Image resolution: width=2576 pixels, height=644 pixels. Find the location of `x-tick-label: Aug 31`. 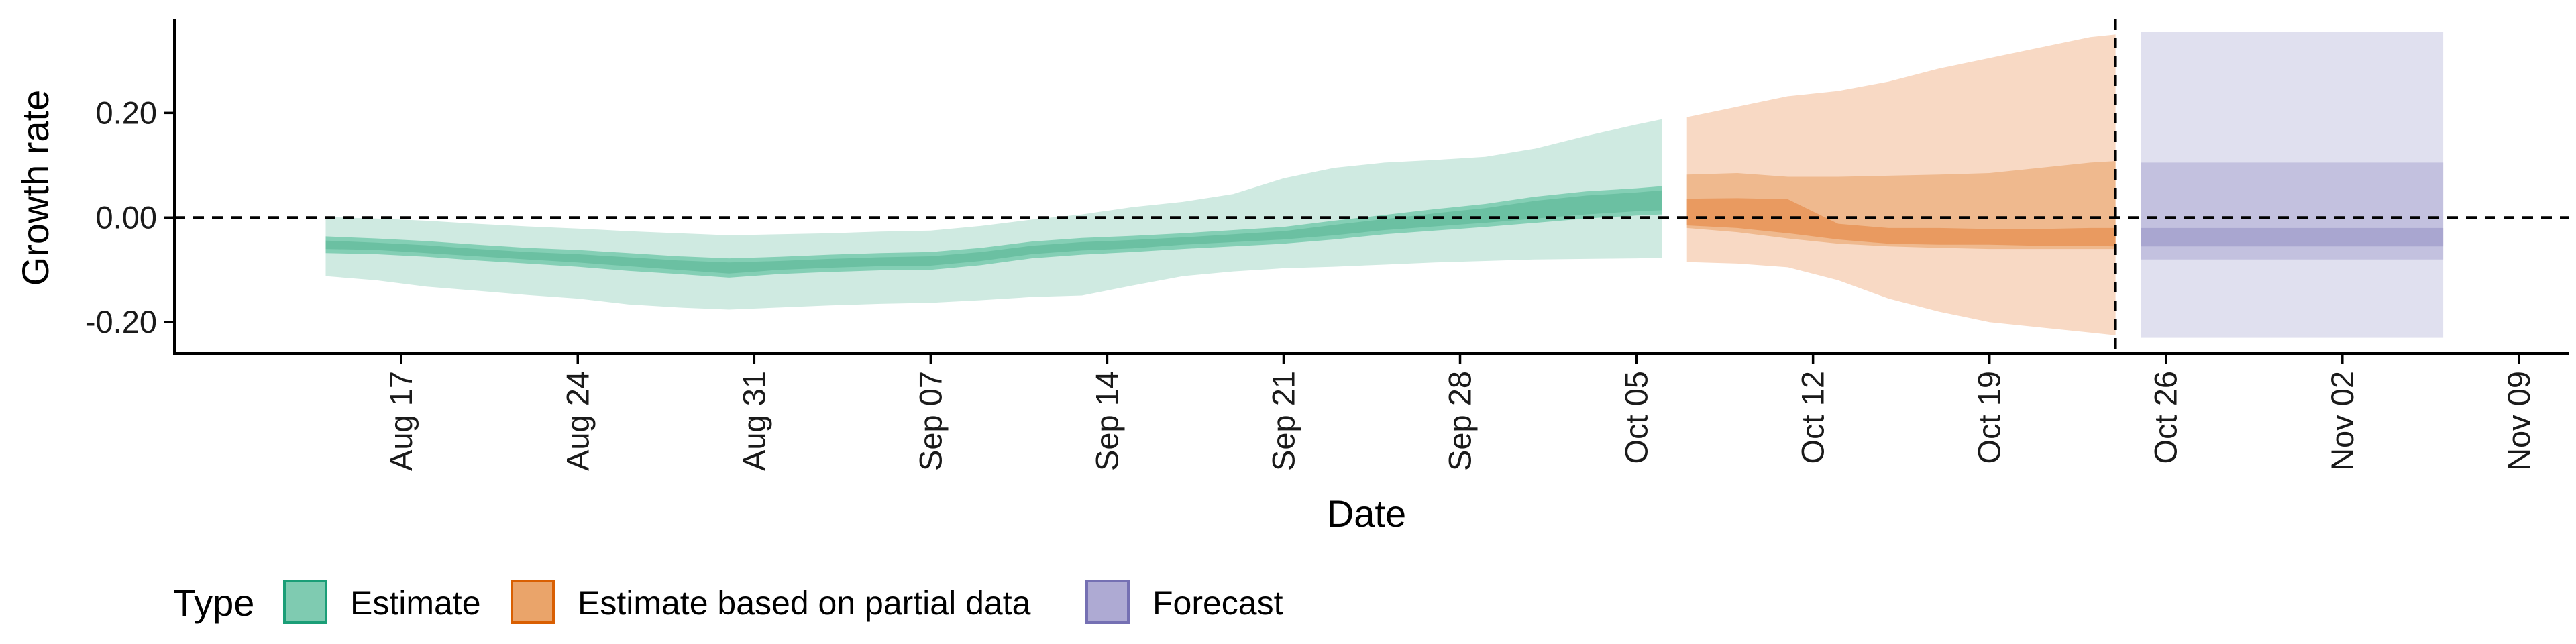

x-tick-label: Aug 31 is located at coordinates (753, 421).